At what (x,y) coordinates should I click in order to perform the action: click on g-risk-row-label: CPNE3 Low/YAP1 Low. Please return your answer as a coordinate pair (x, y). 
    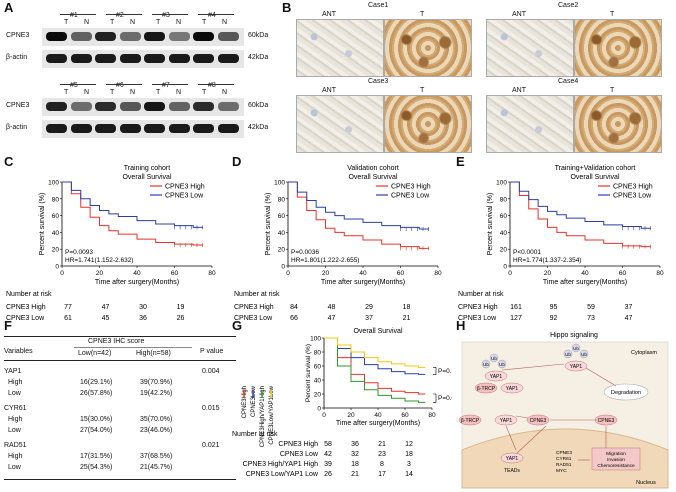
    Looking at the image, I should click on (282, 474).